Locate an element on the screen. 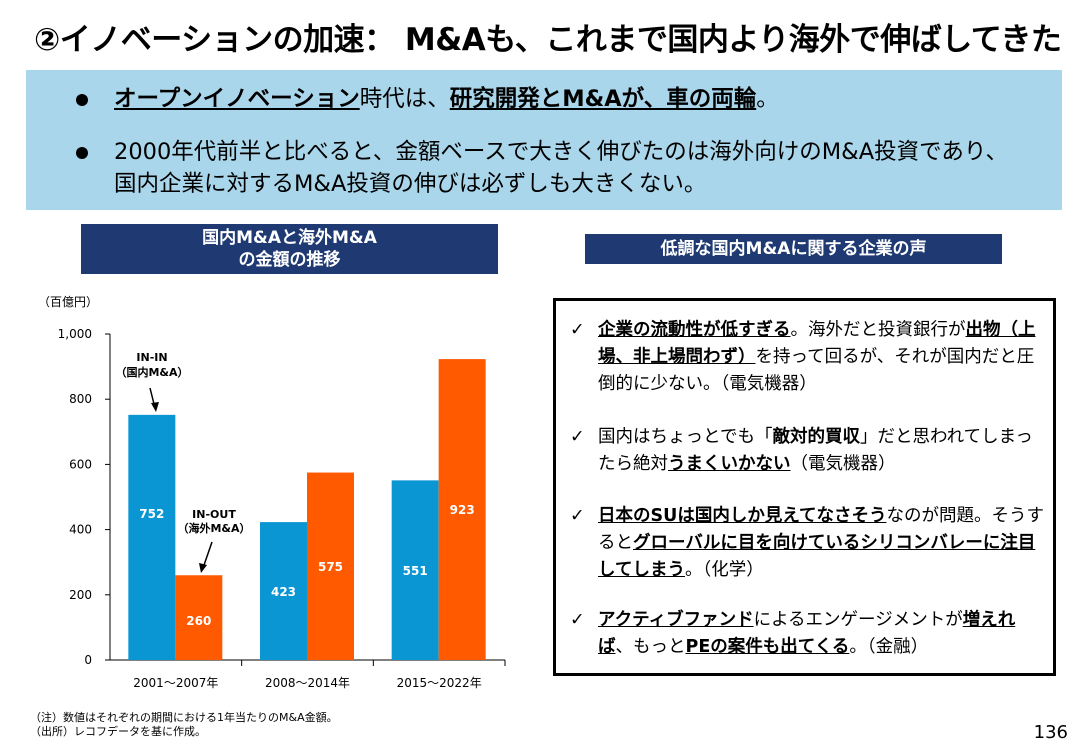 Image resolution: width=1084 pixels, height=750 pixels. category-label: 2001～2007年 is located at coordinates (175, 683).